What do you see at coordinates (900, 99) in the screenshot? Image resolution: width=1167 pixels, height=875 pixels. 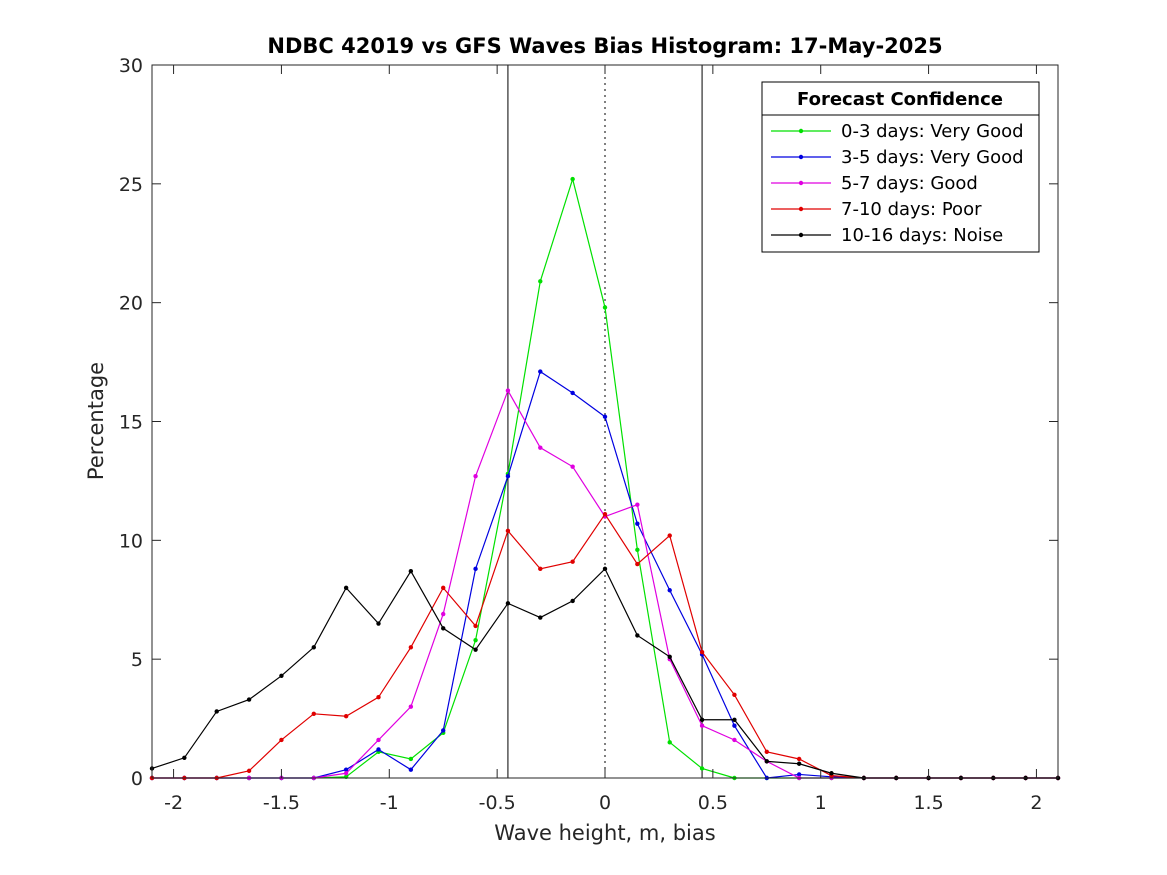 I see `legend-title: Forecast Confidence` at bounding box center [900, 99].